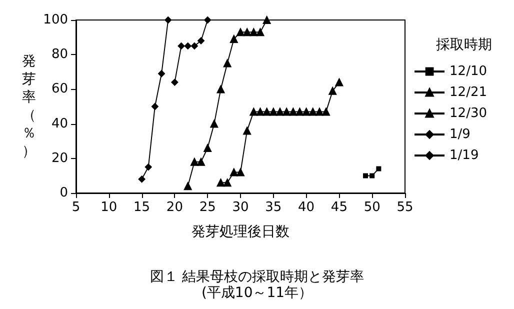 This screenshot has height=309, width=514. Describe the element at coordinates (469, 113) in the screenshot. I see `legend-label: 12/30` at that location.